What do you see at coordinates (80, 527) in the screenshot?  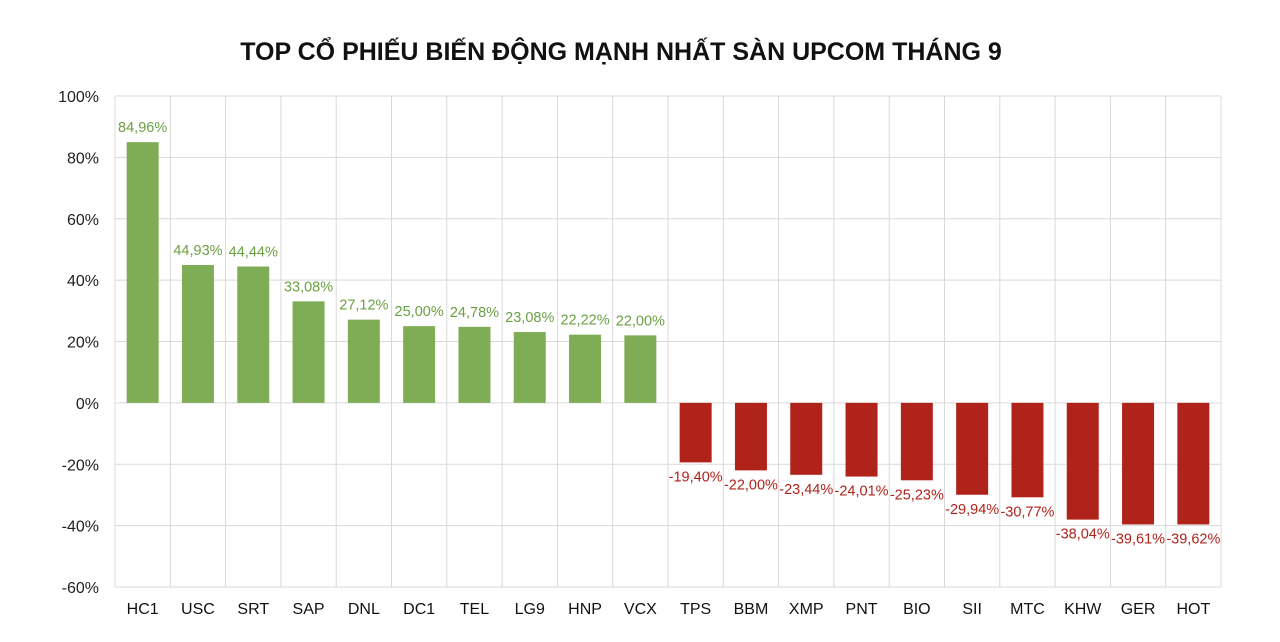 I see `y-tick-label: -40%` at bounding box center [80, 527].